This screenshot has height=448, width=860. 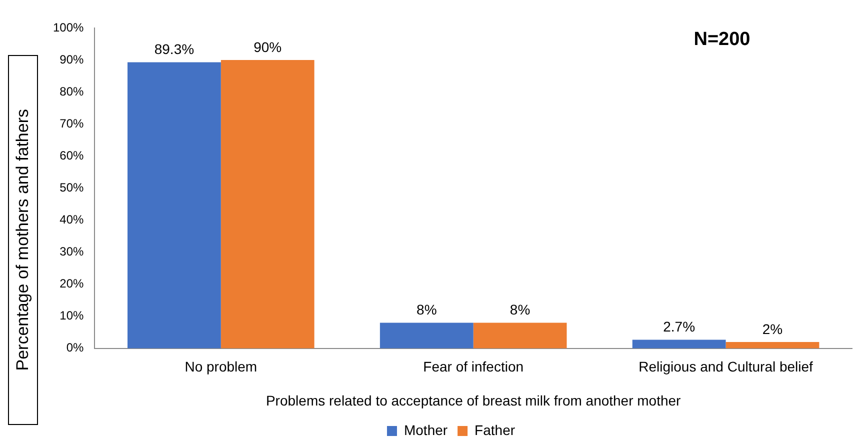 I want to click on y-tick-label: 40%, so click(x=72, y=219).